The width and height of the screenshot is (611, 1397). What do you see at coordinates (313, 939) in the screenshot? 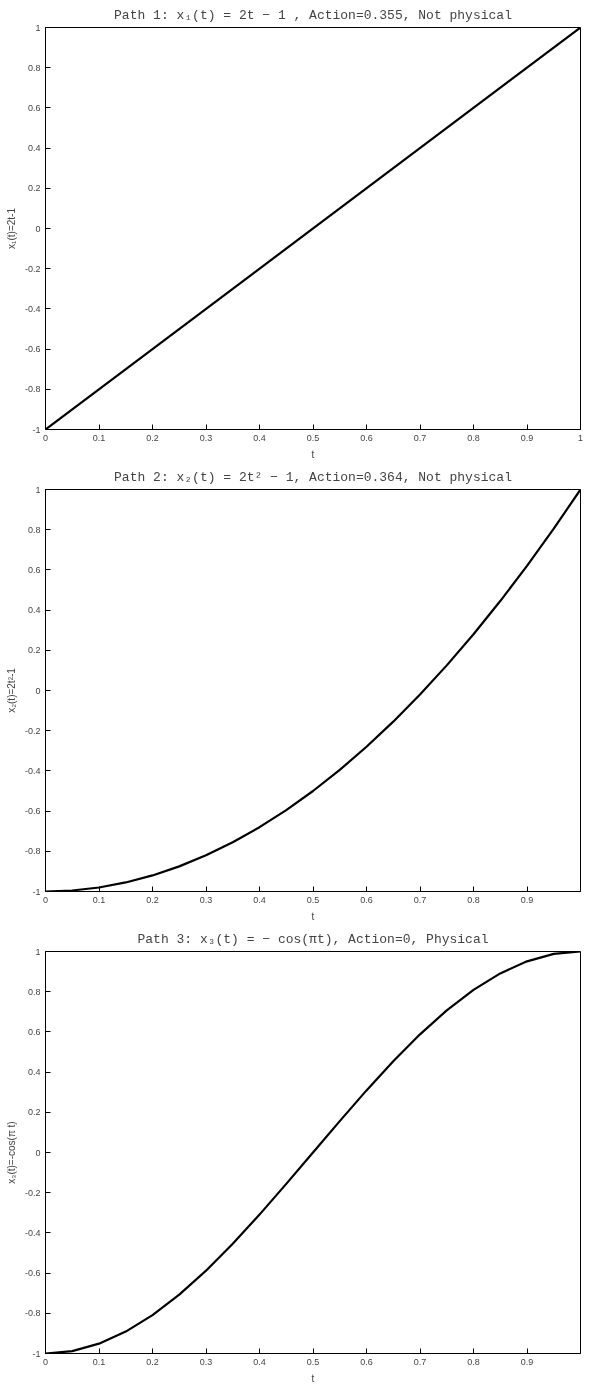
I see `chart-title: Path 3: x₃(t) = − cos(πt), Action=0, Physical` at bounding box center [313, 939].